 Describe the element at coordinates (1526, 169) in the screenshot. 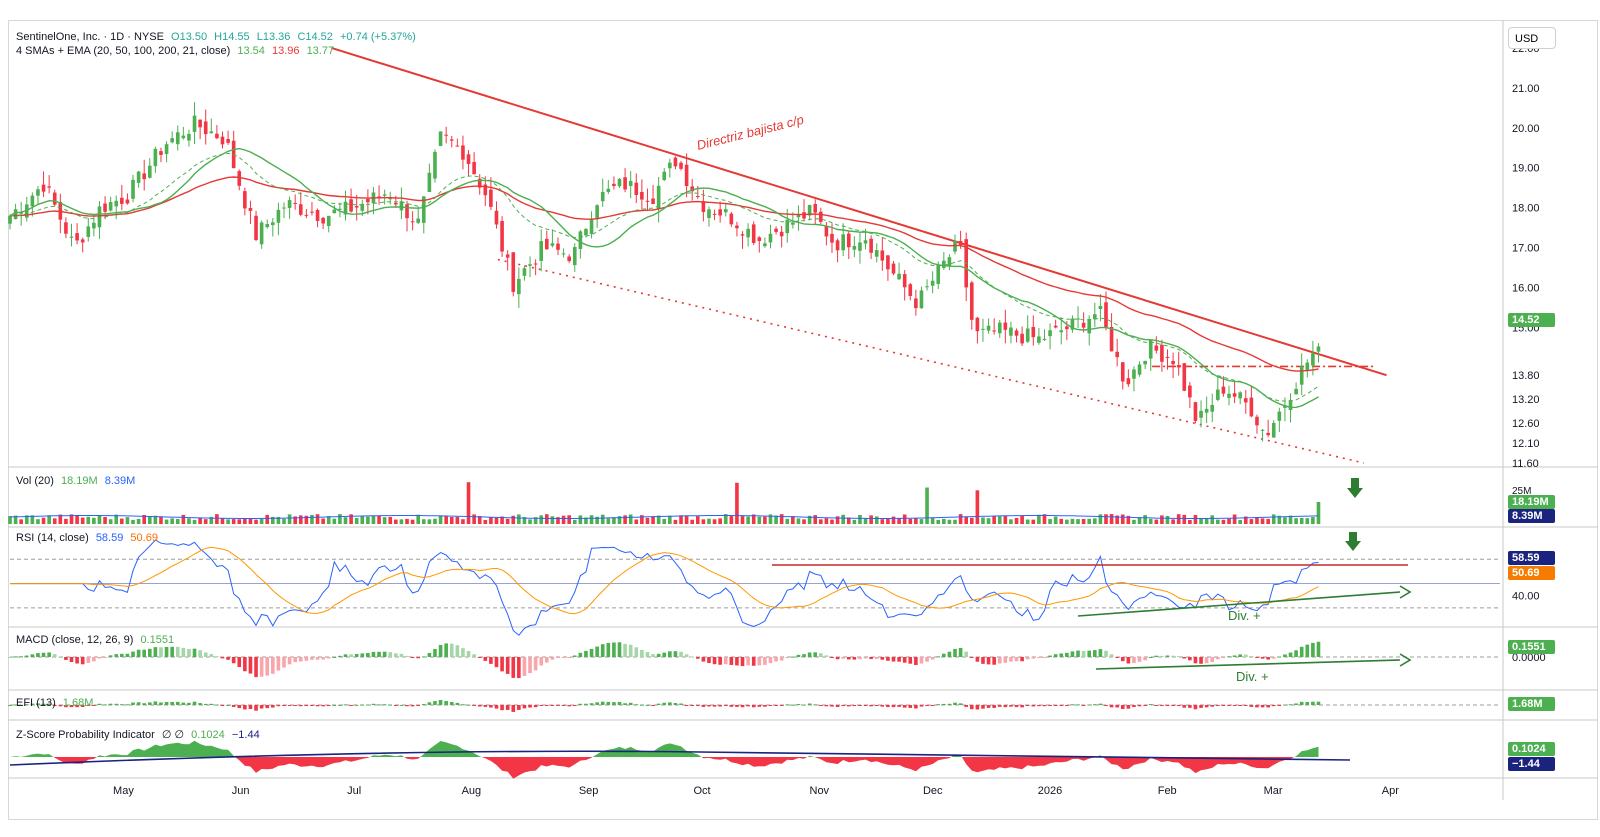

I see `price-tick-label: 19.00` at that location.